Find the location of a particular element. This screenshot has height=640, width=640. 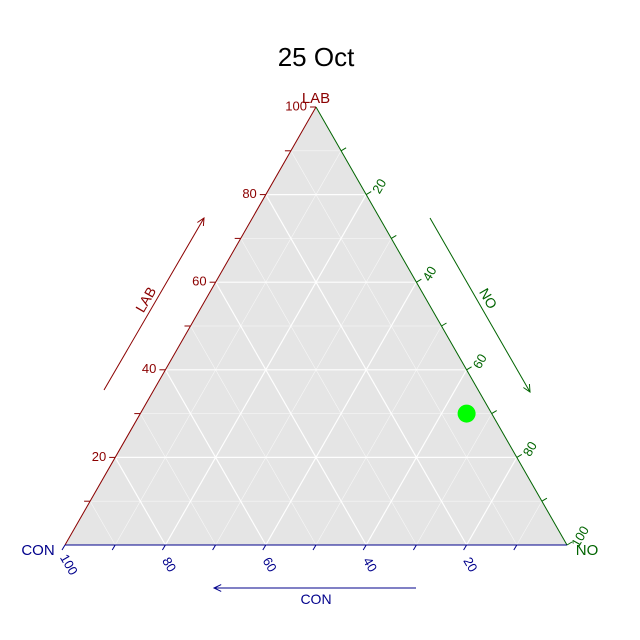

chart-title: 25 Oct is located at coordinates (316, 57).